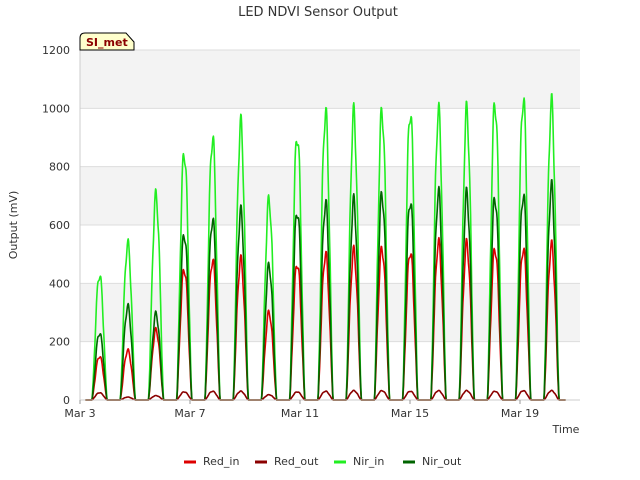 The width and height of the screenshot is (640, 480). Describe the element at coordinates (296, 461) in the screenshot. I see `legend-label: Red_out` at that location.